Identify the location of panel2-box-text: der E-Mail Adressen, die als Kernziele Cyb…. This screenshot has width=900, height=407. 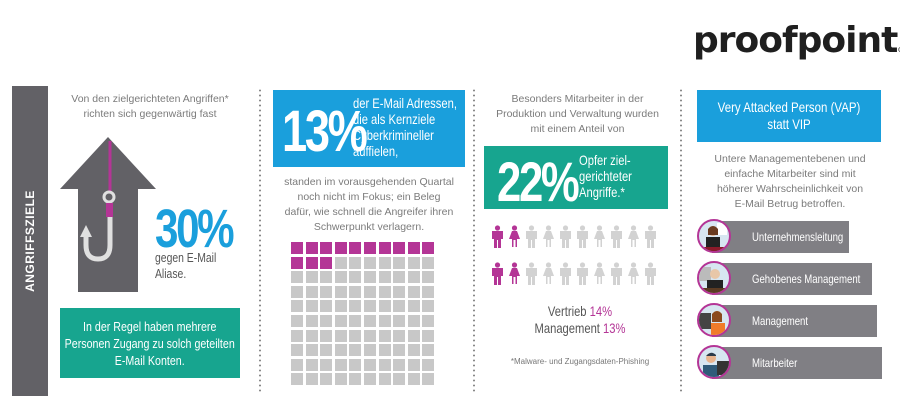
(405, 127).